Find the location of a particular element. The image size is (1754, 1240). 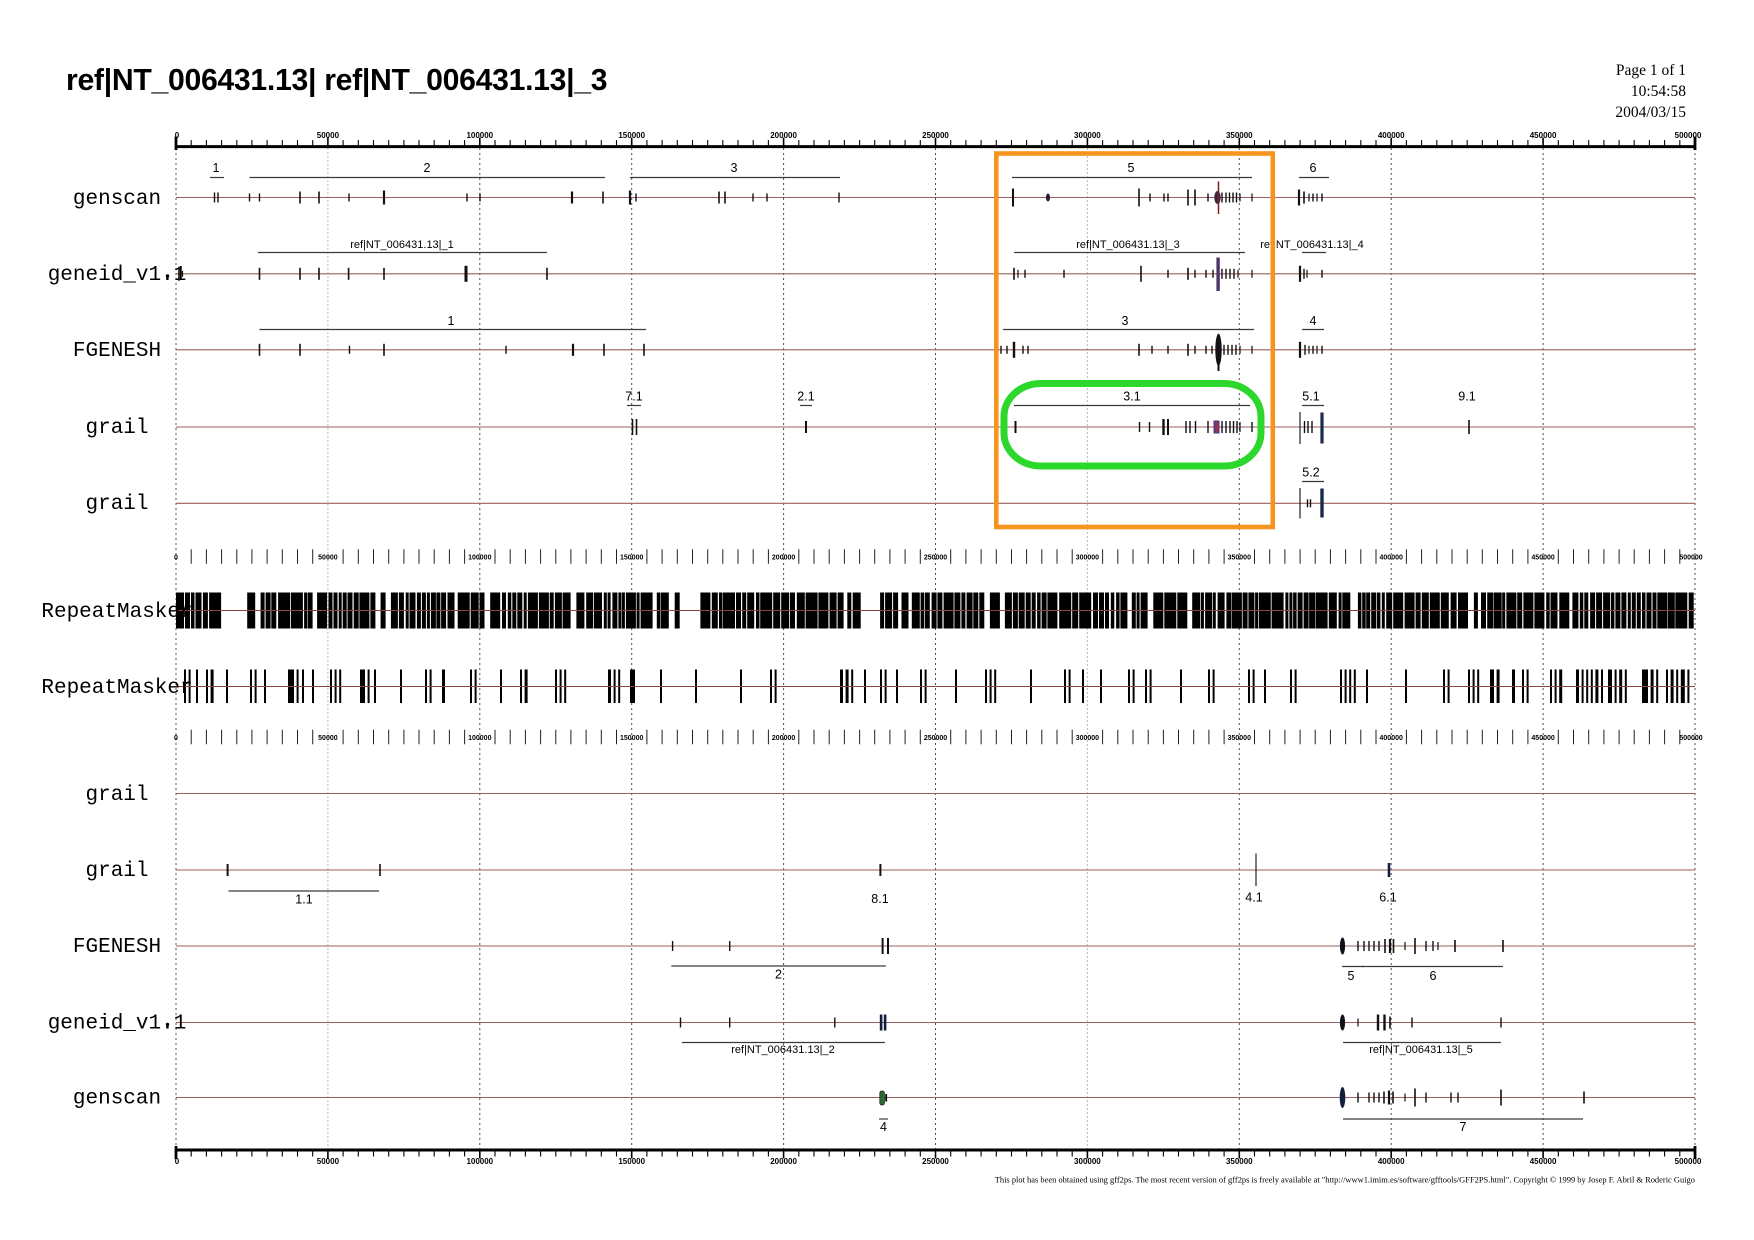

svg-text: ref|NT_006431.13|_2 is located at coordinates (783, 1050).